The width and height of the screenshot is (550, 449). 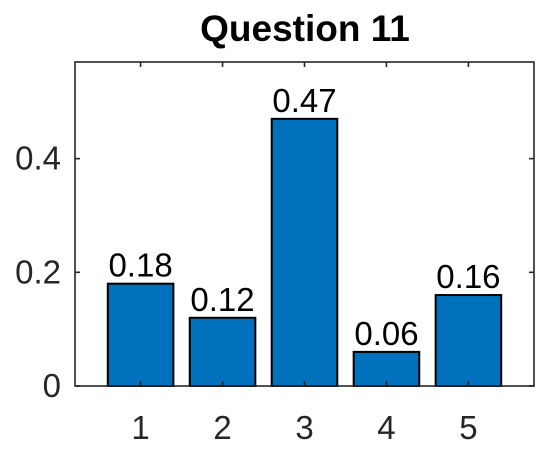 I want to click on x-tick-label: 4, so click(x=386, y=427).